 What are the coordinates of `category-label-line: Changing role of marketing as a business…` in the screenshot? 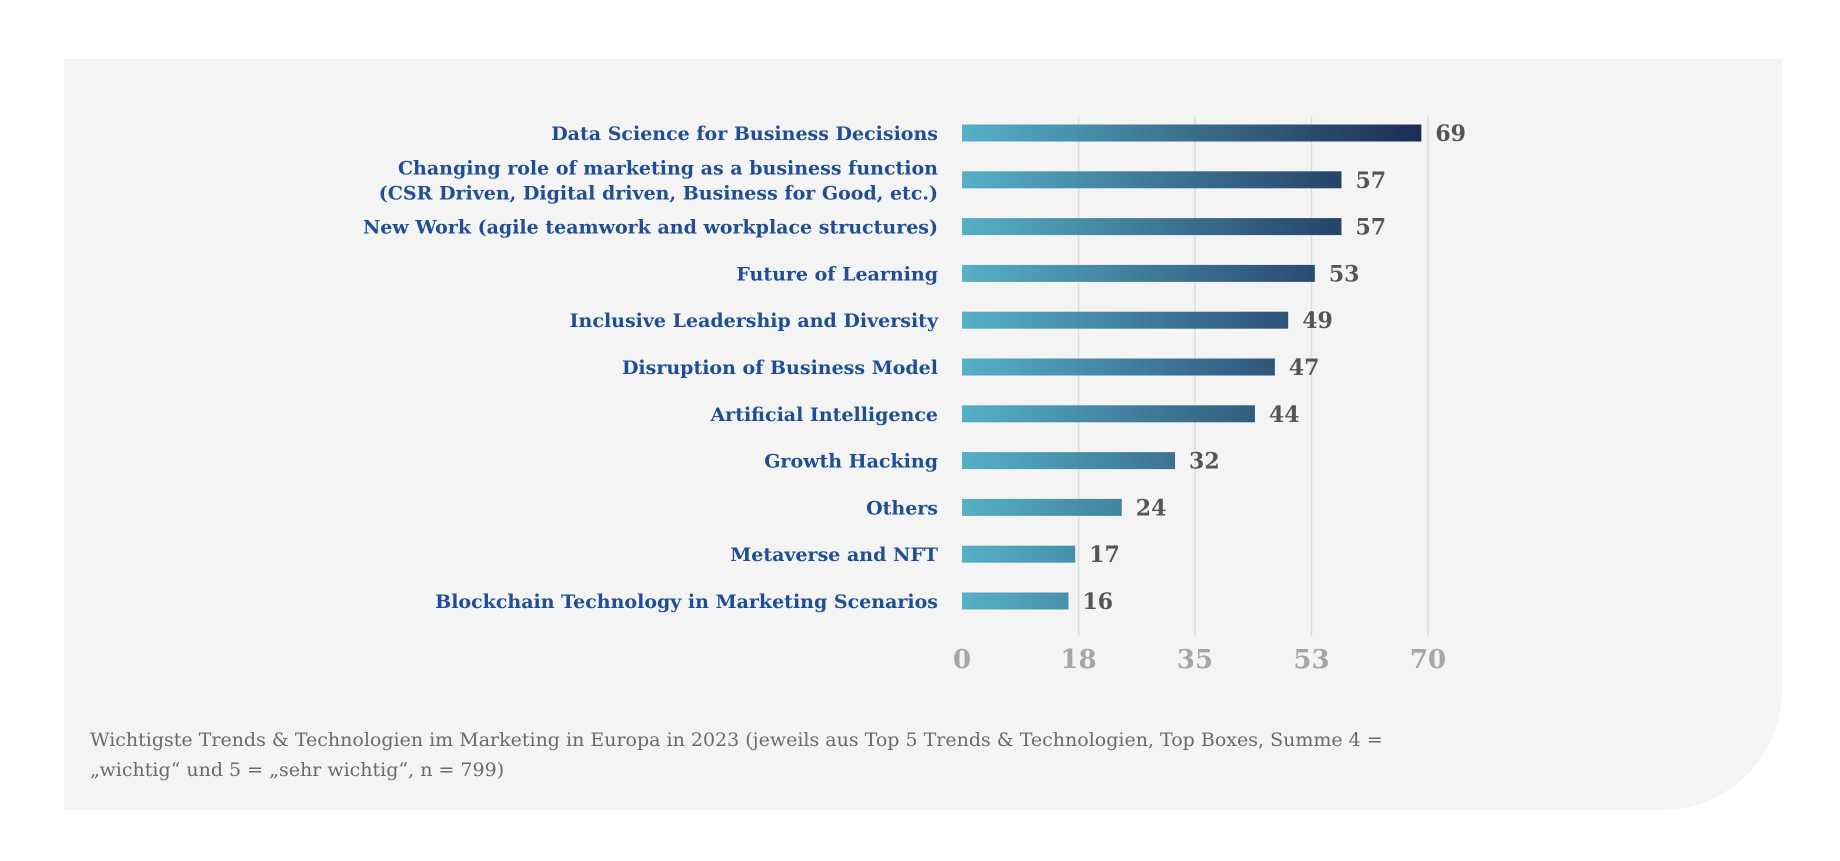 It's located at (668, 168).